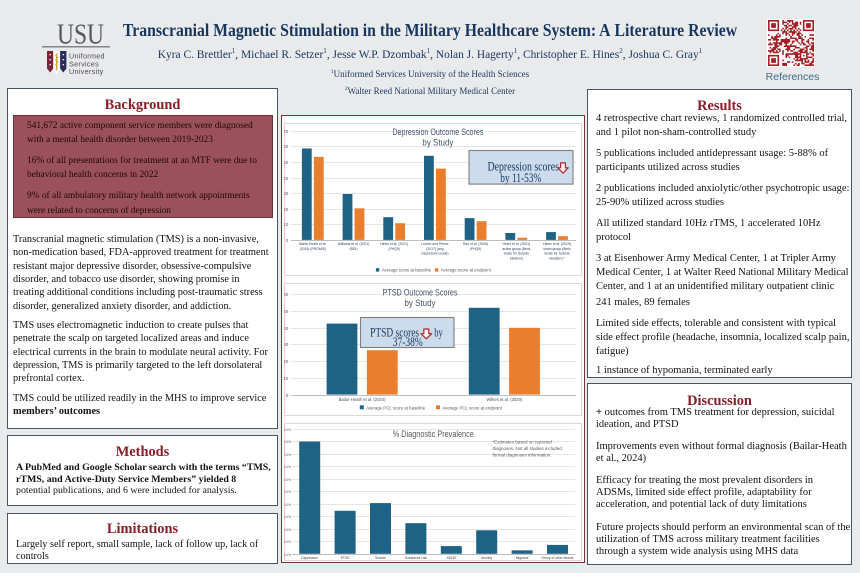 The width and height of the screenshot is (860, 573). What do you see at coordinates (520, 178) in the screenshot?
I see `svg-text: by 11-53%` at bounding box center [520, 178].